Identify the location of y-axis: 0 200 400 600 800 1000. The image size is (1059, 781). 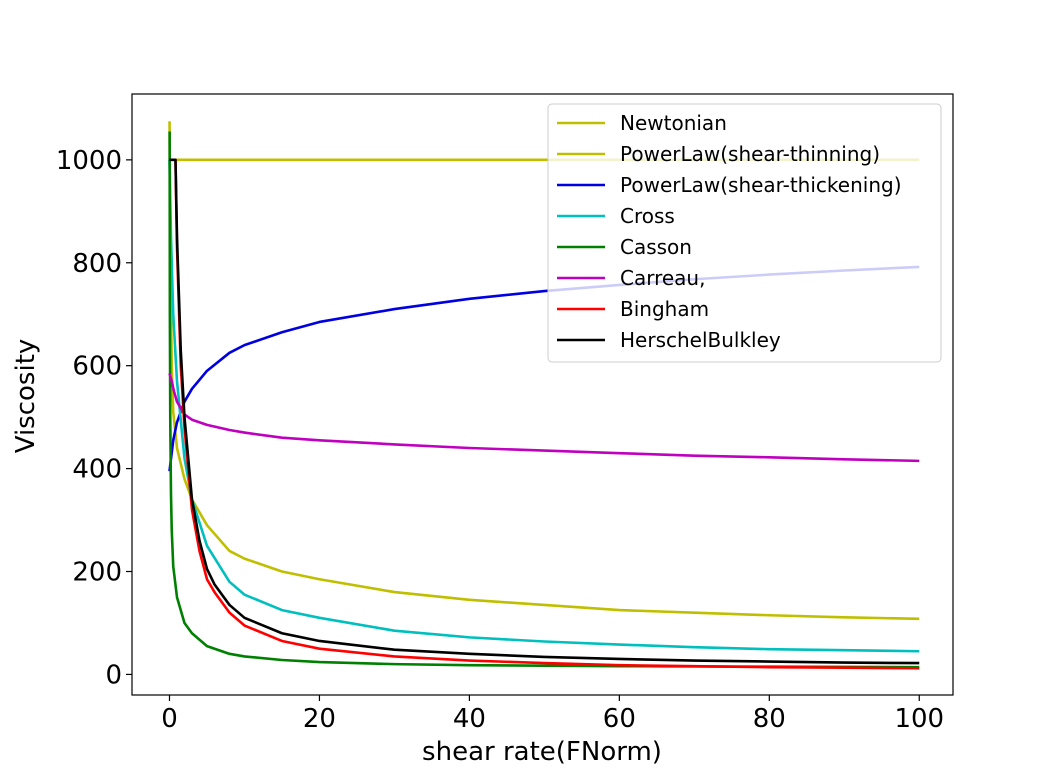
(94, 418).